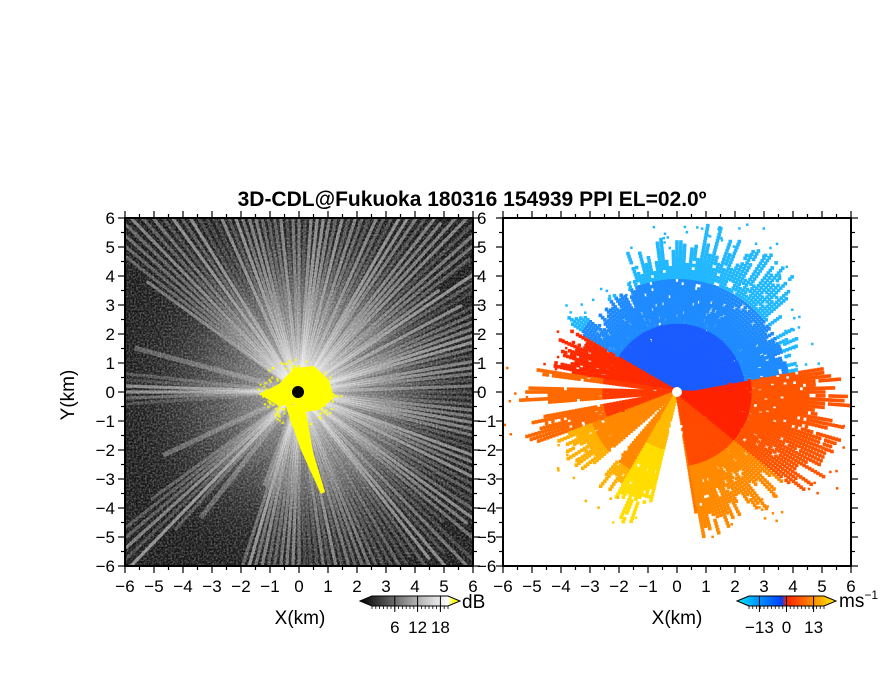 This screenshot has height=680, width=880. What do you see at coordinates (394, 627) in the screenshot?
I see `colorbar-tick-label: 6` at bounding box center [394, 627].